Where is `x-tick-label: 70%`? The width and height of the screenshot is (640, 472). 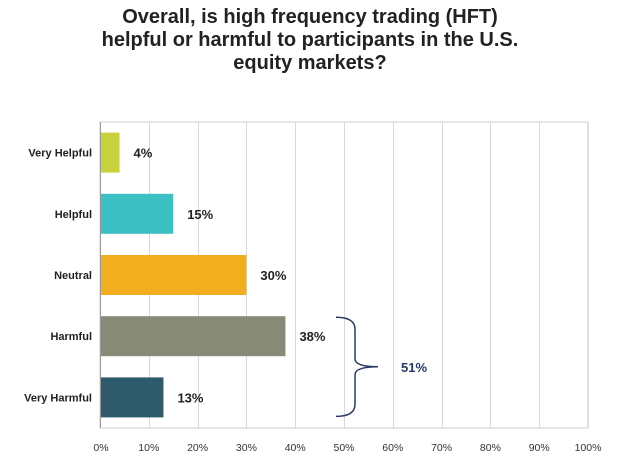 x-tick-label: 70% is located at coordinates (441, 448).